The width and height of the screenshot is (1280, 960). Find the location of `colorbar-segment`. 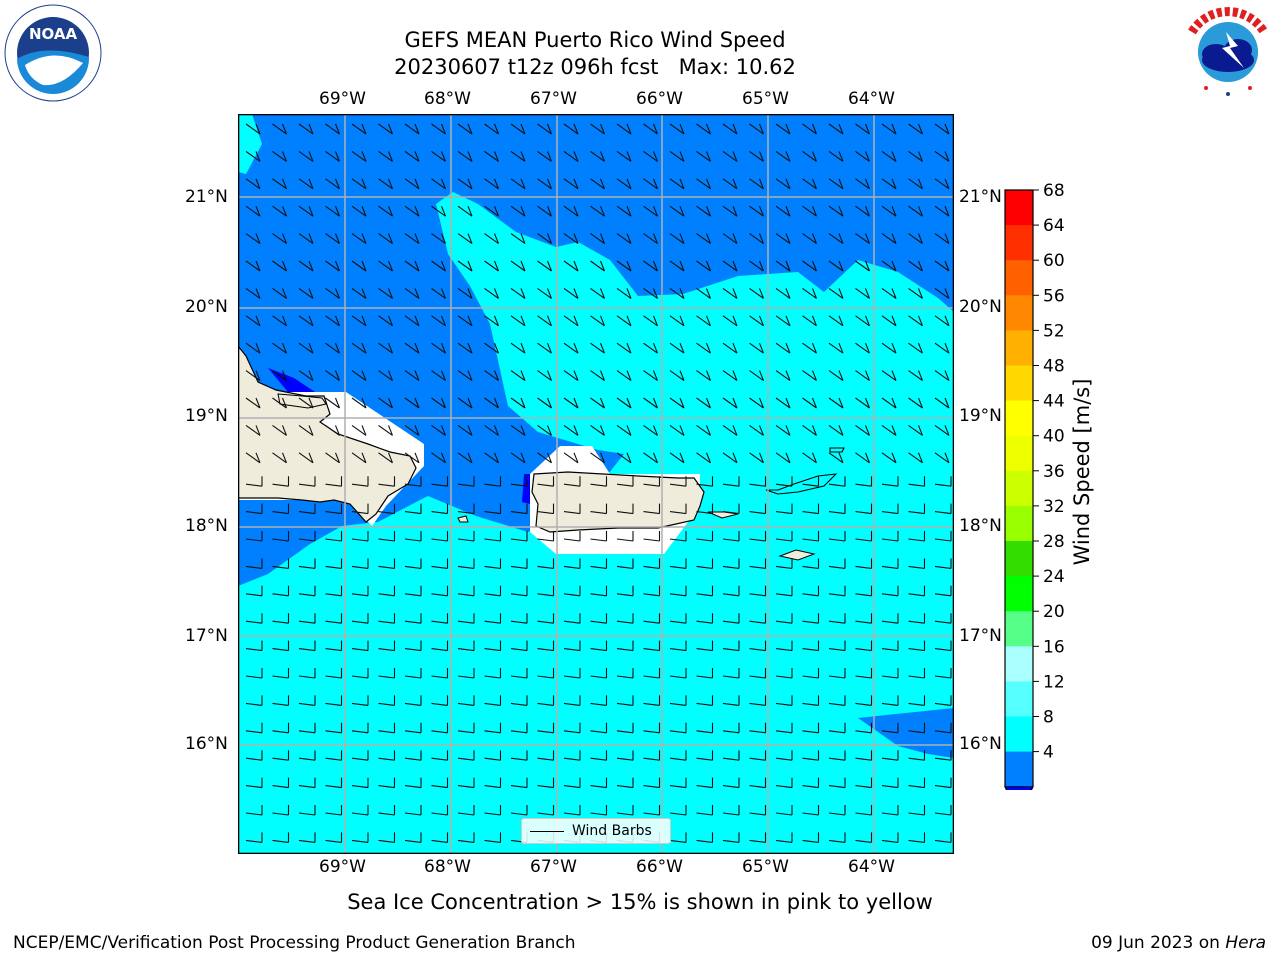

colorbar-segment is located at coordinates (1019, 278).